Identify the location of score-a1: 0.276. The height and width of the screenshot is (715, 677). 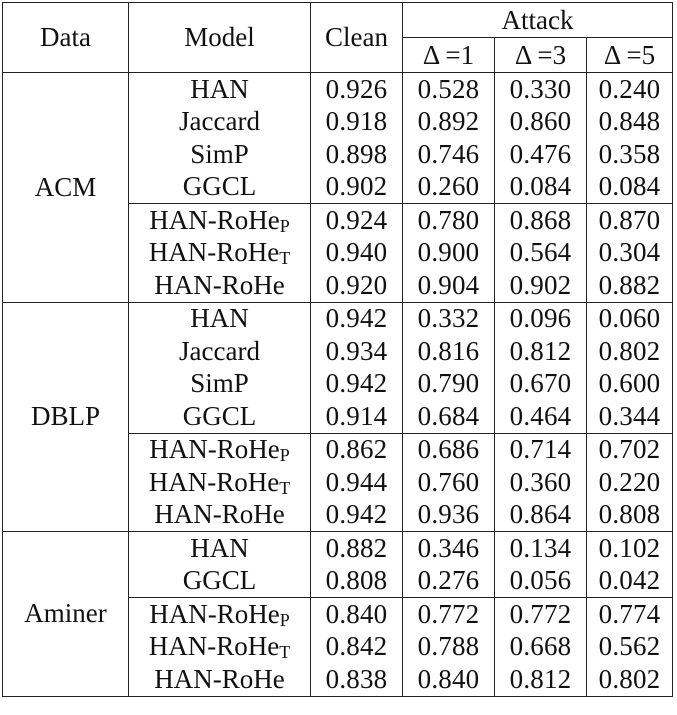
(448, 581).